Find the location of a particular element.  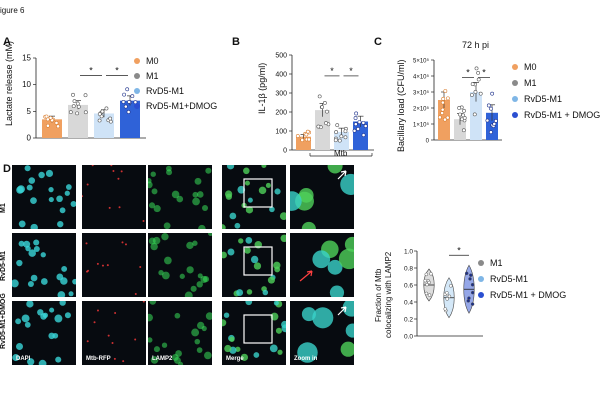

zoom-region-box is located at coordinates (258, 261).